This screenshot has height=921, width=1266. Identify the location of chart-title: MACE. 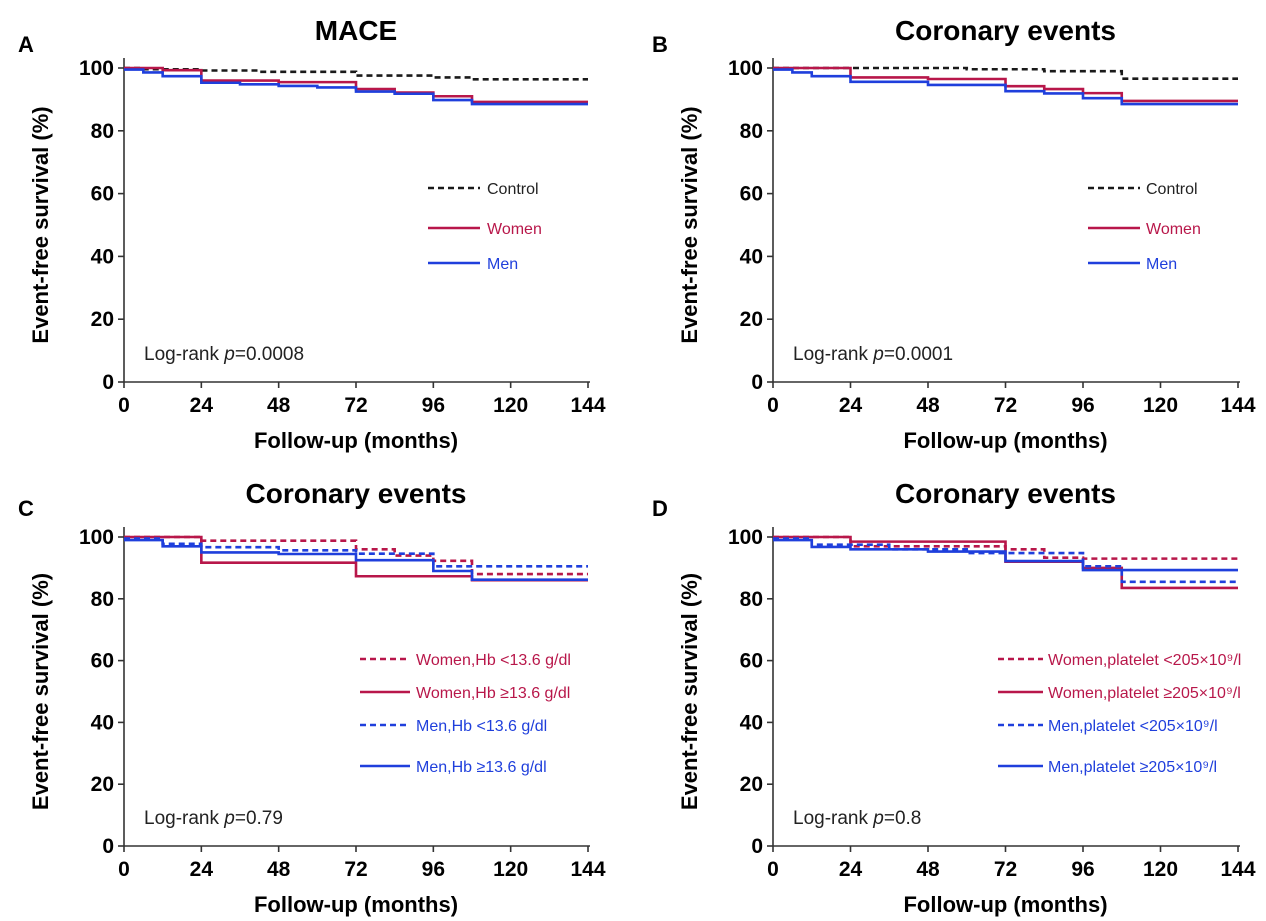
(356, 30).